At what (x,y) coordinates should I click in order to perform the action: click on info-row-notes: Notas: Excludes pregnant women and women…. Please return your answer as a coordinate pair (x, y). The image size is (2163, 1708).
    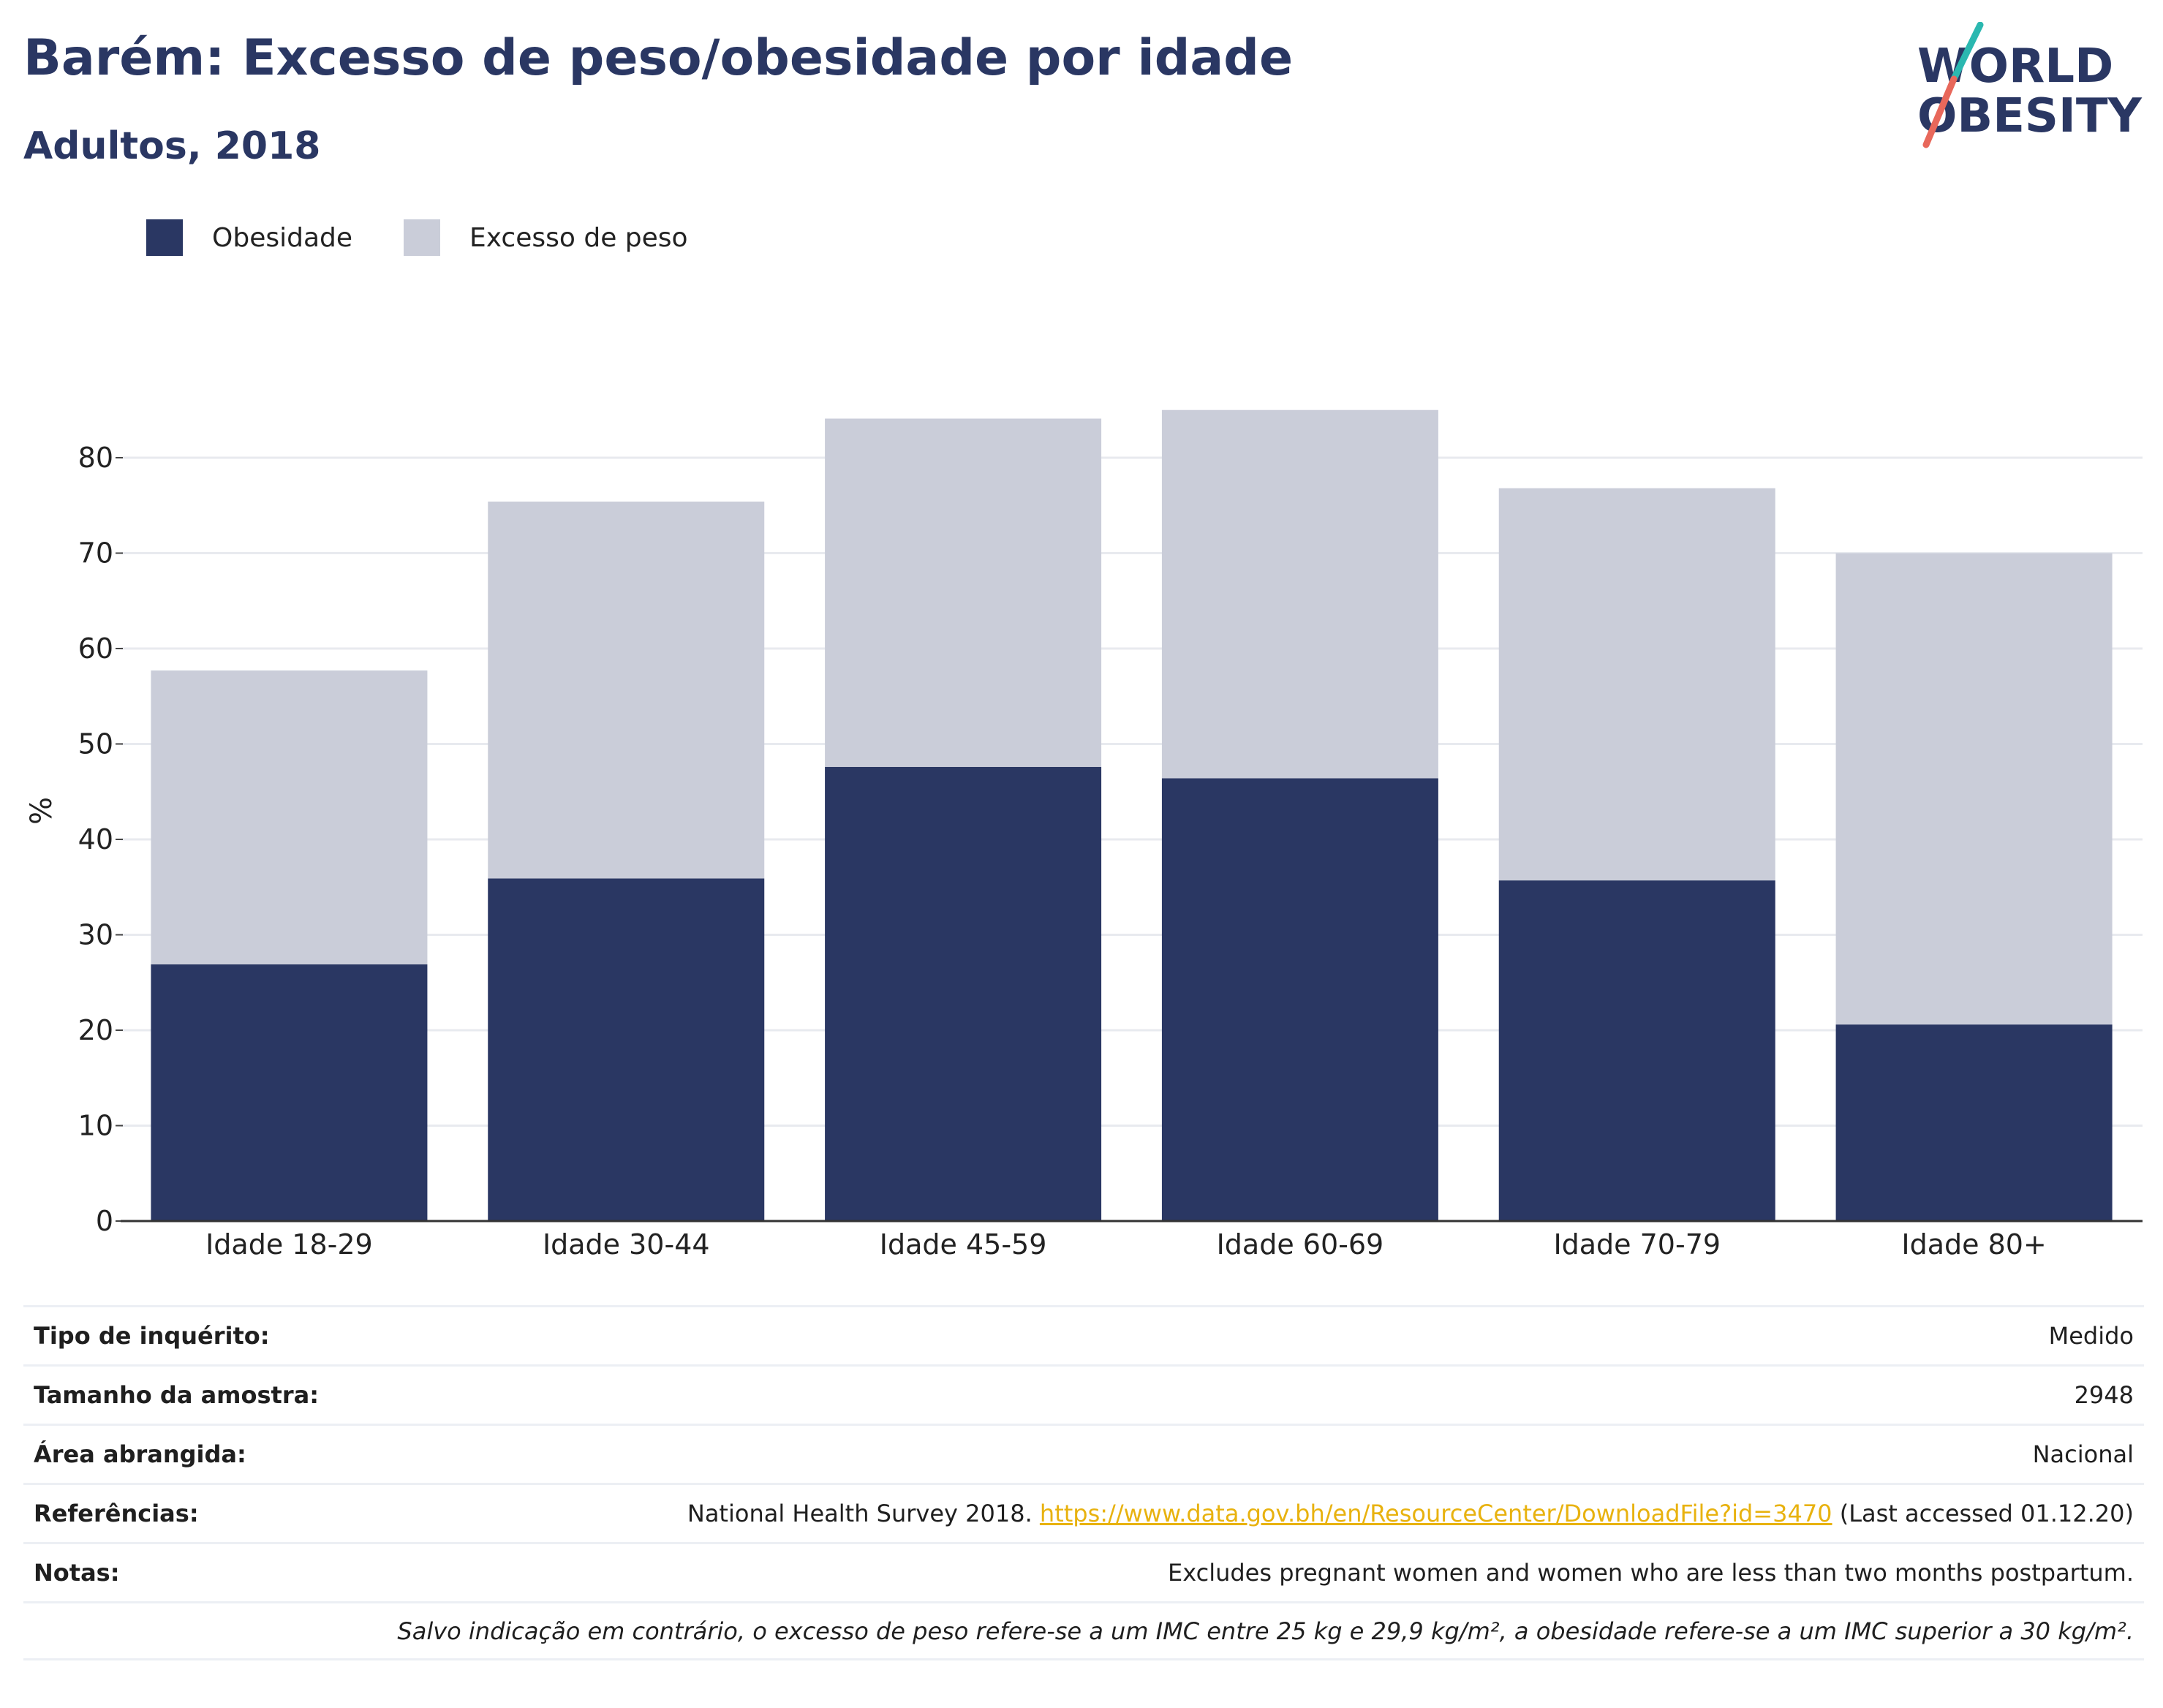
    Looking at the image, I should click on (1084, 1571).